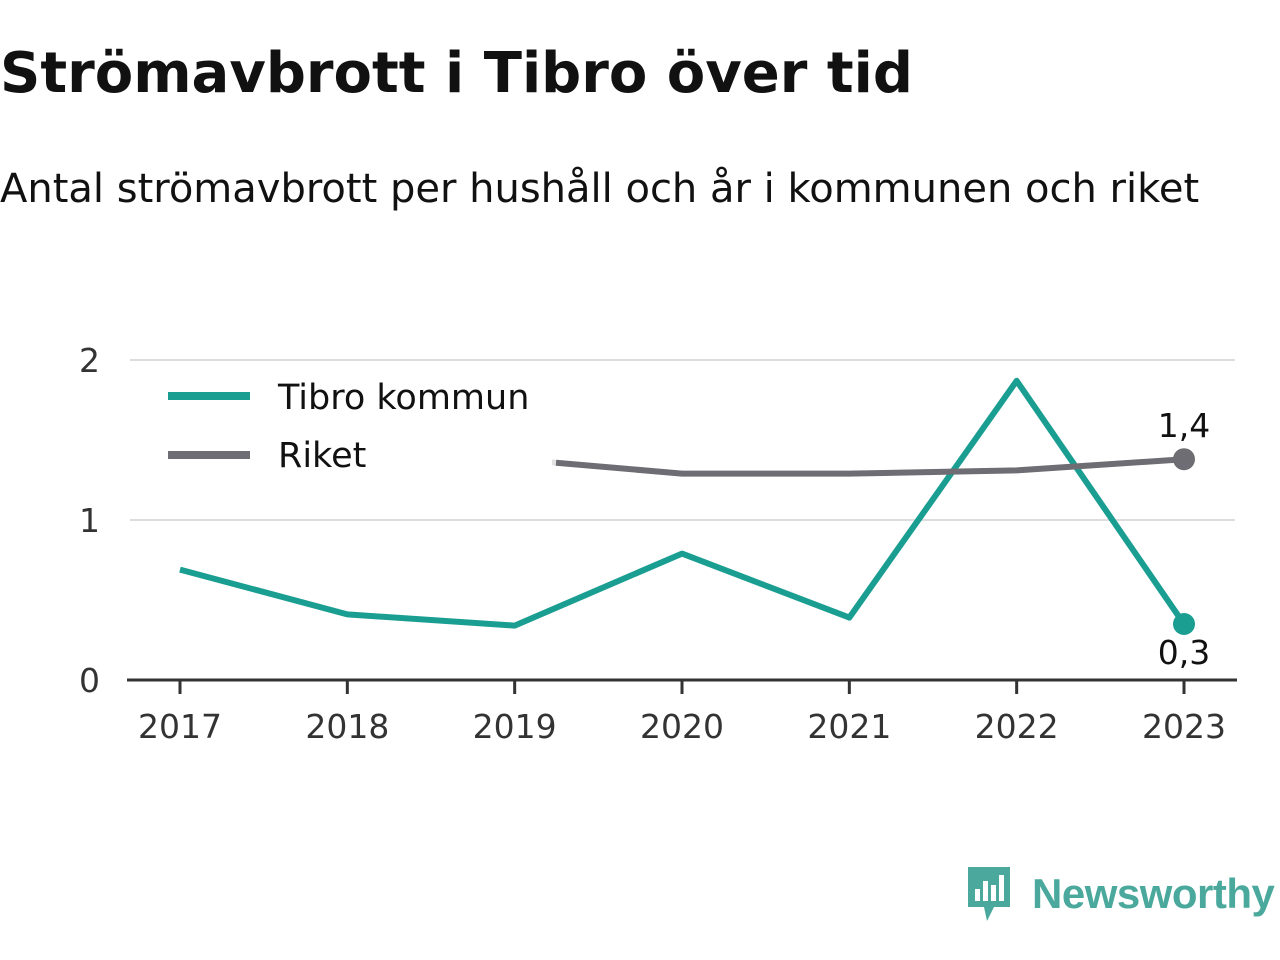  What do you see at coordinates (989, 894) in the screenshot?
I see `newsworthy-logo-icon` at bounding box center [989, 894].